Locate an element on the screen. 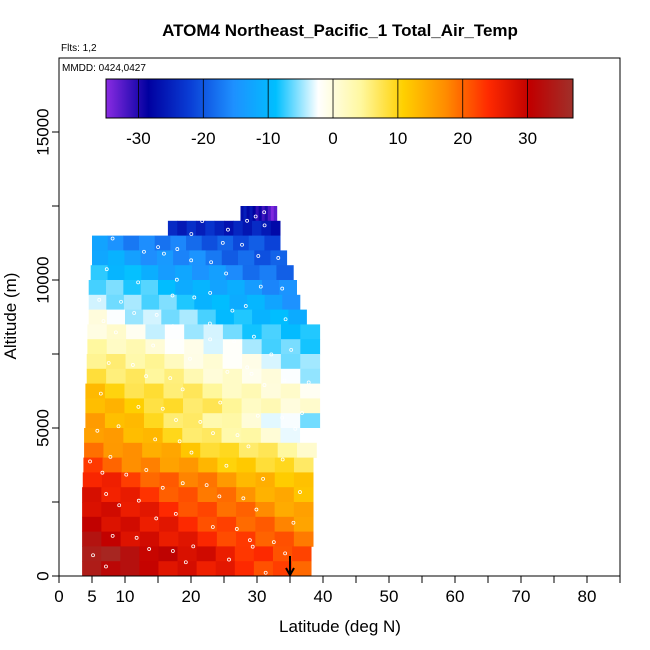 This screenshot has width=650, height=650. y-tick-label: 15000 is located at coordinates (42, 131).